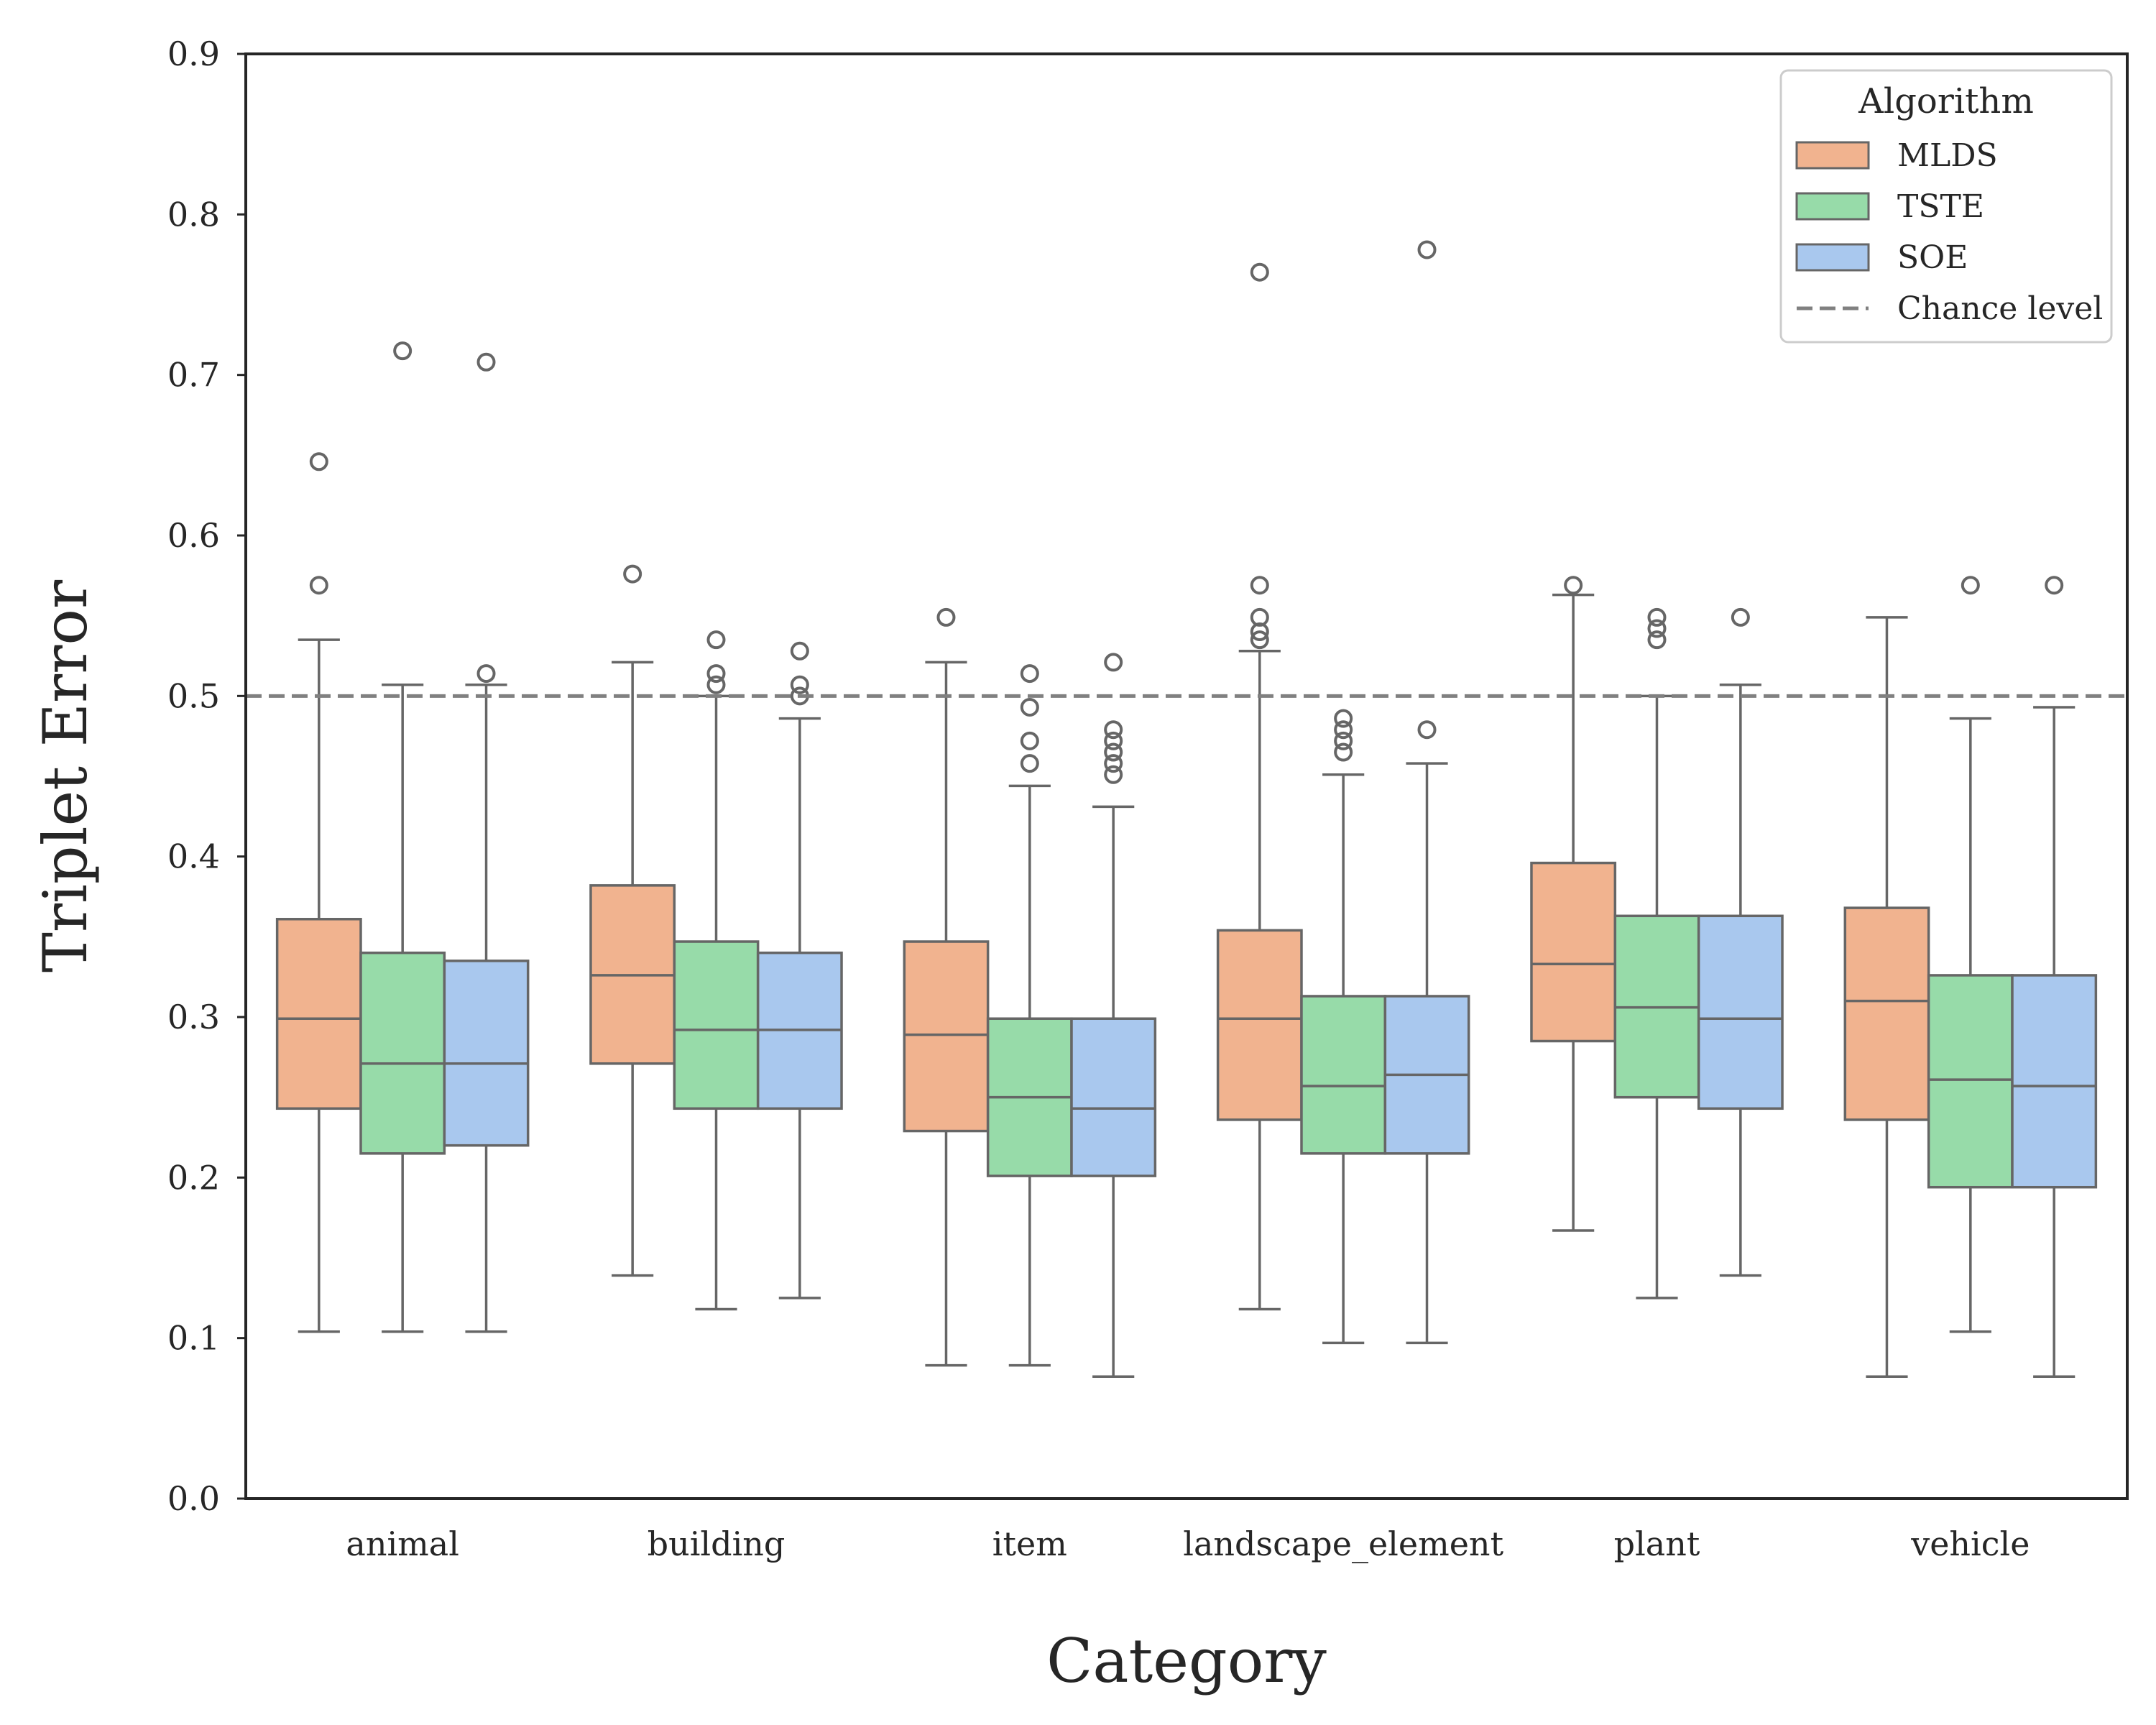 This screenshot has height=1725, width=2156. I want to click on y-tick-label: 0.9, so click(194, 53).